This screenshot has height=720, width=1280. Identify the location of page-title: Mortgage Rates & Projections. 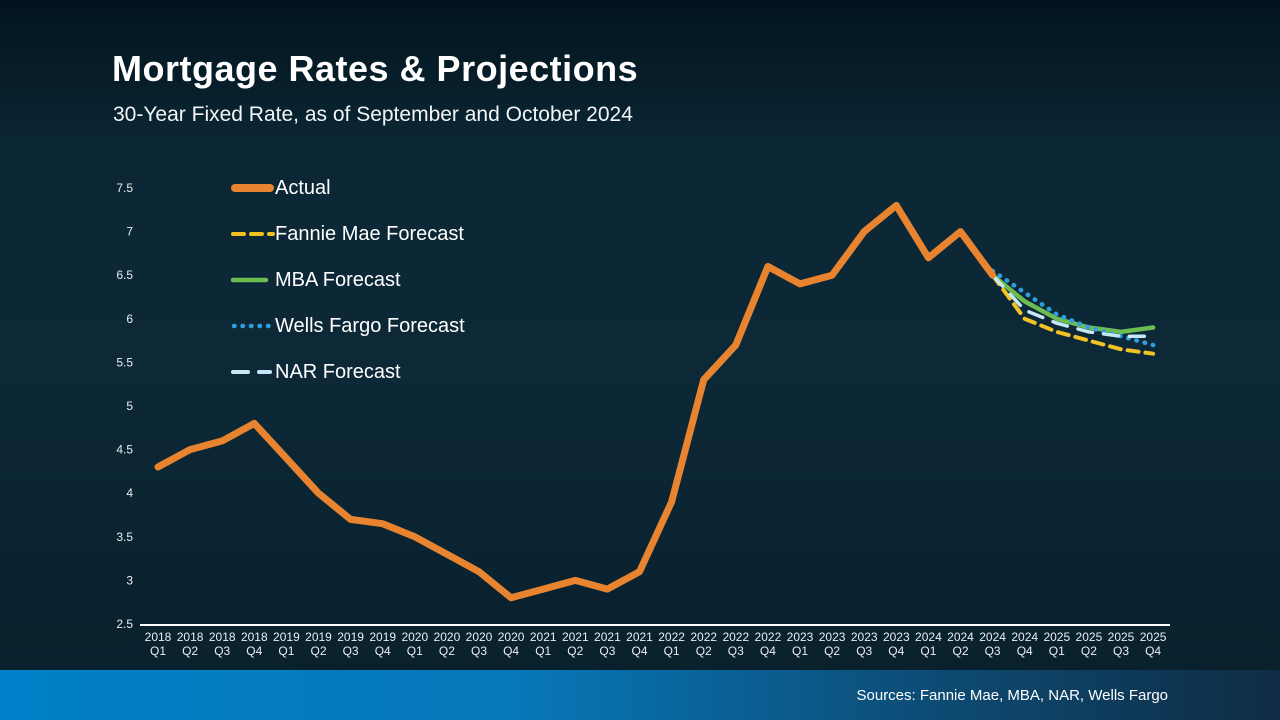
(375, 68).